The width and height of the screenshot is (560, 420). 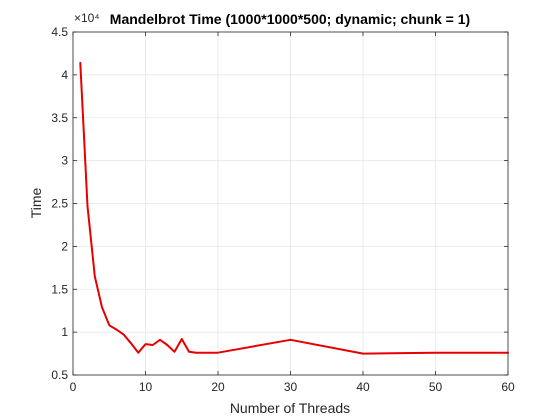 What do you see at coordinates (64, 246) in the screenshot?
I see `y-tick-label: 2` at bounding box center [64, 246].